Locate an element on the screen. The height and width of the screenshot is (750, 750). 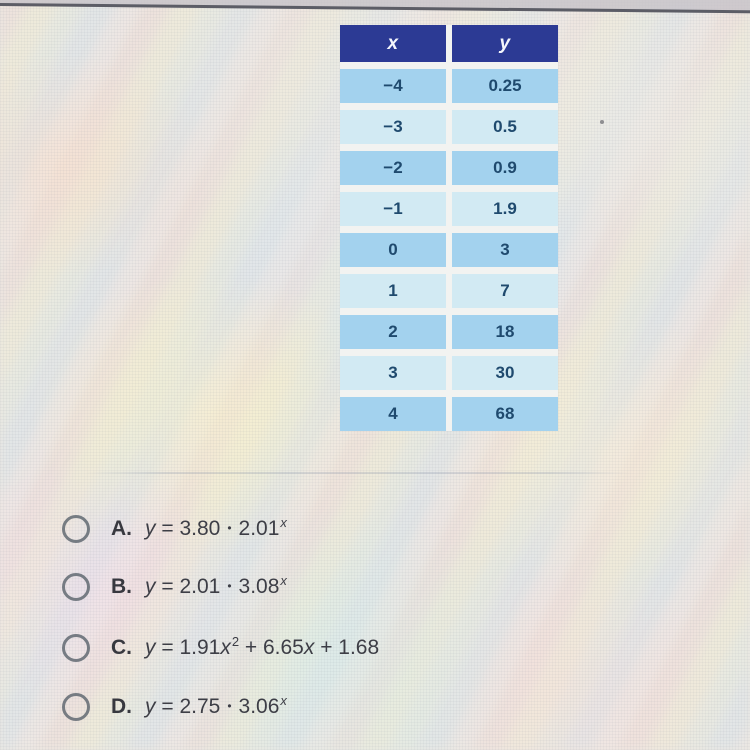
table-cell: 2 is located at coordinates (393, 332).